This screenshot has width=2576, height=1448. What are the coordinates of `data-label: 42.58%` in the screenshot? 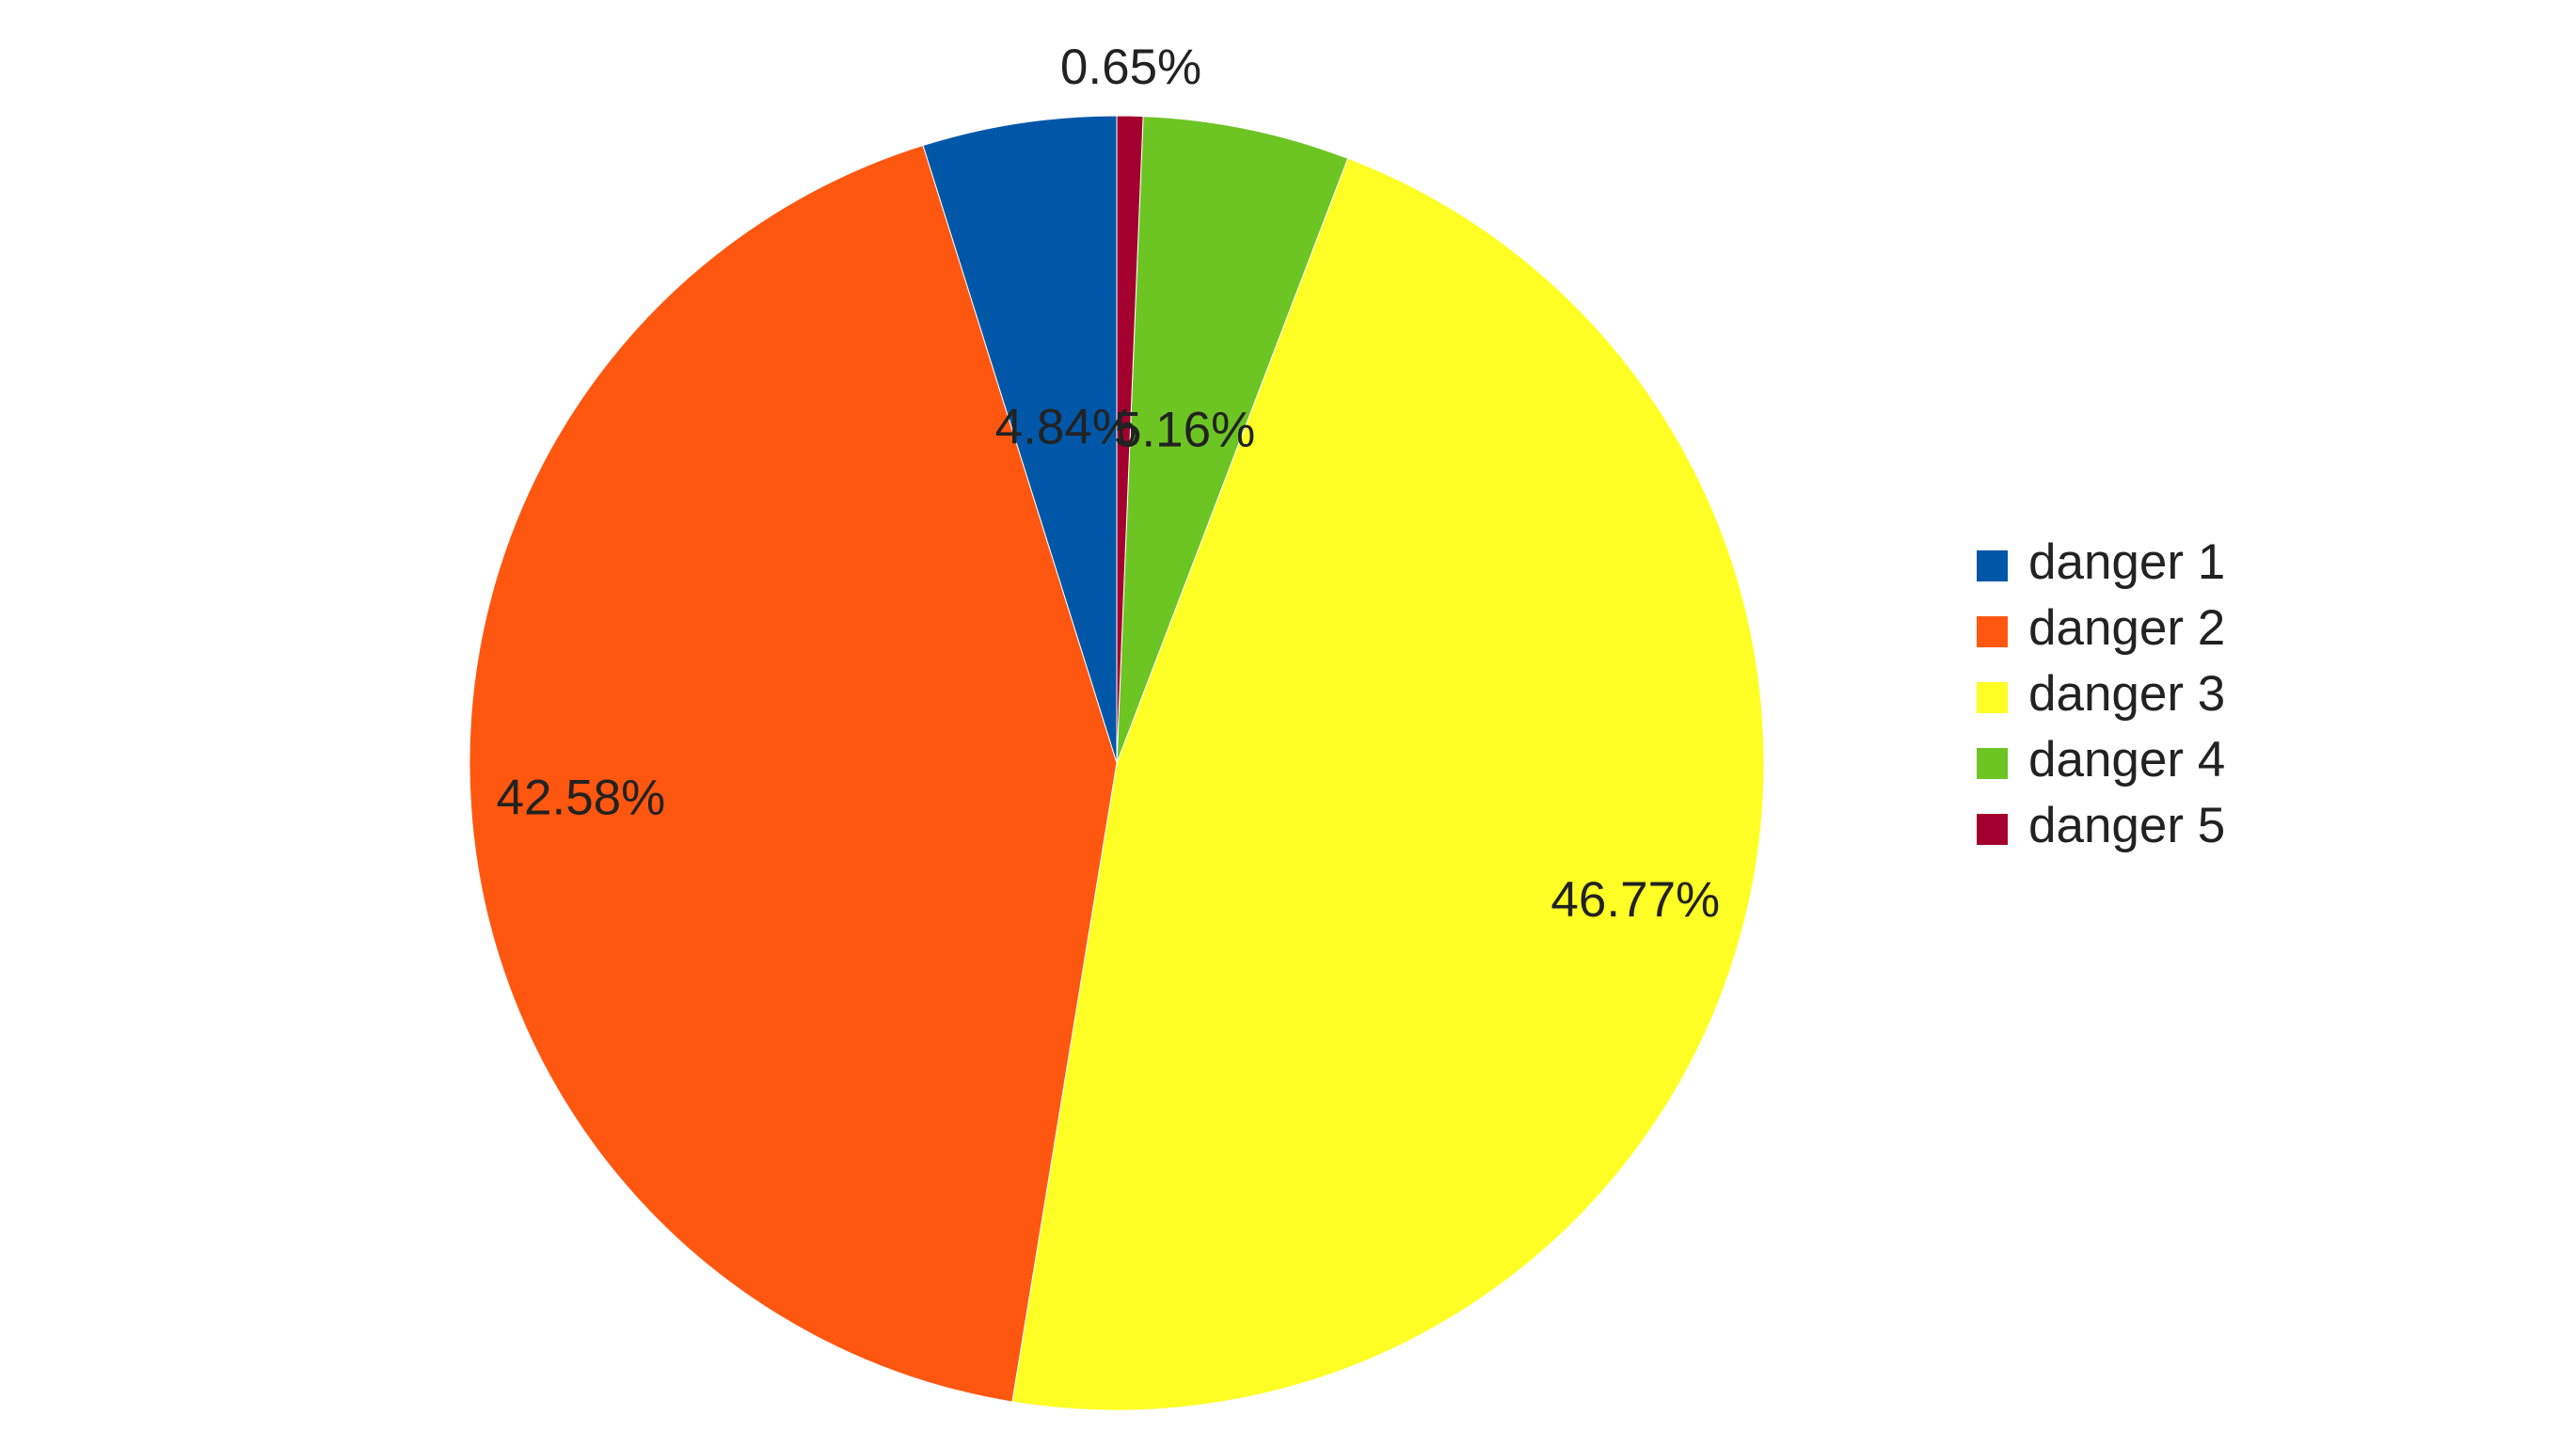 It's located at (582, 798).